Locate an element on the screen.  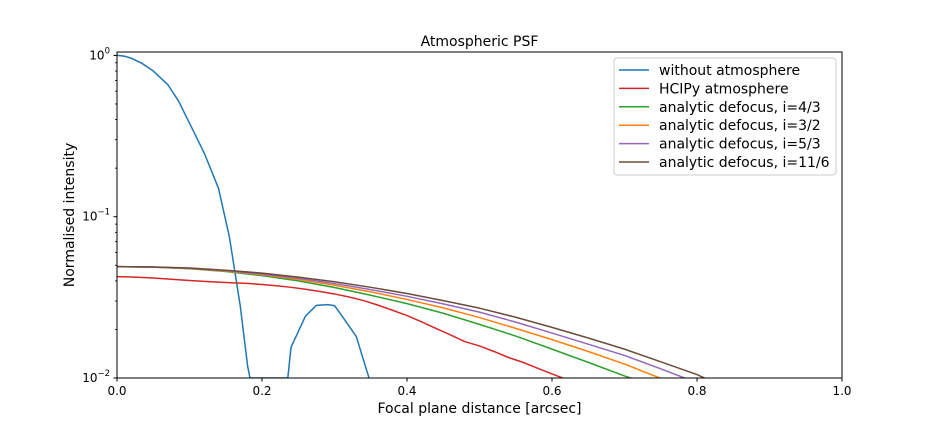
x-tick-label-3: 0.4 is located at coordinates (406, 391).